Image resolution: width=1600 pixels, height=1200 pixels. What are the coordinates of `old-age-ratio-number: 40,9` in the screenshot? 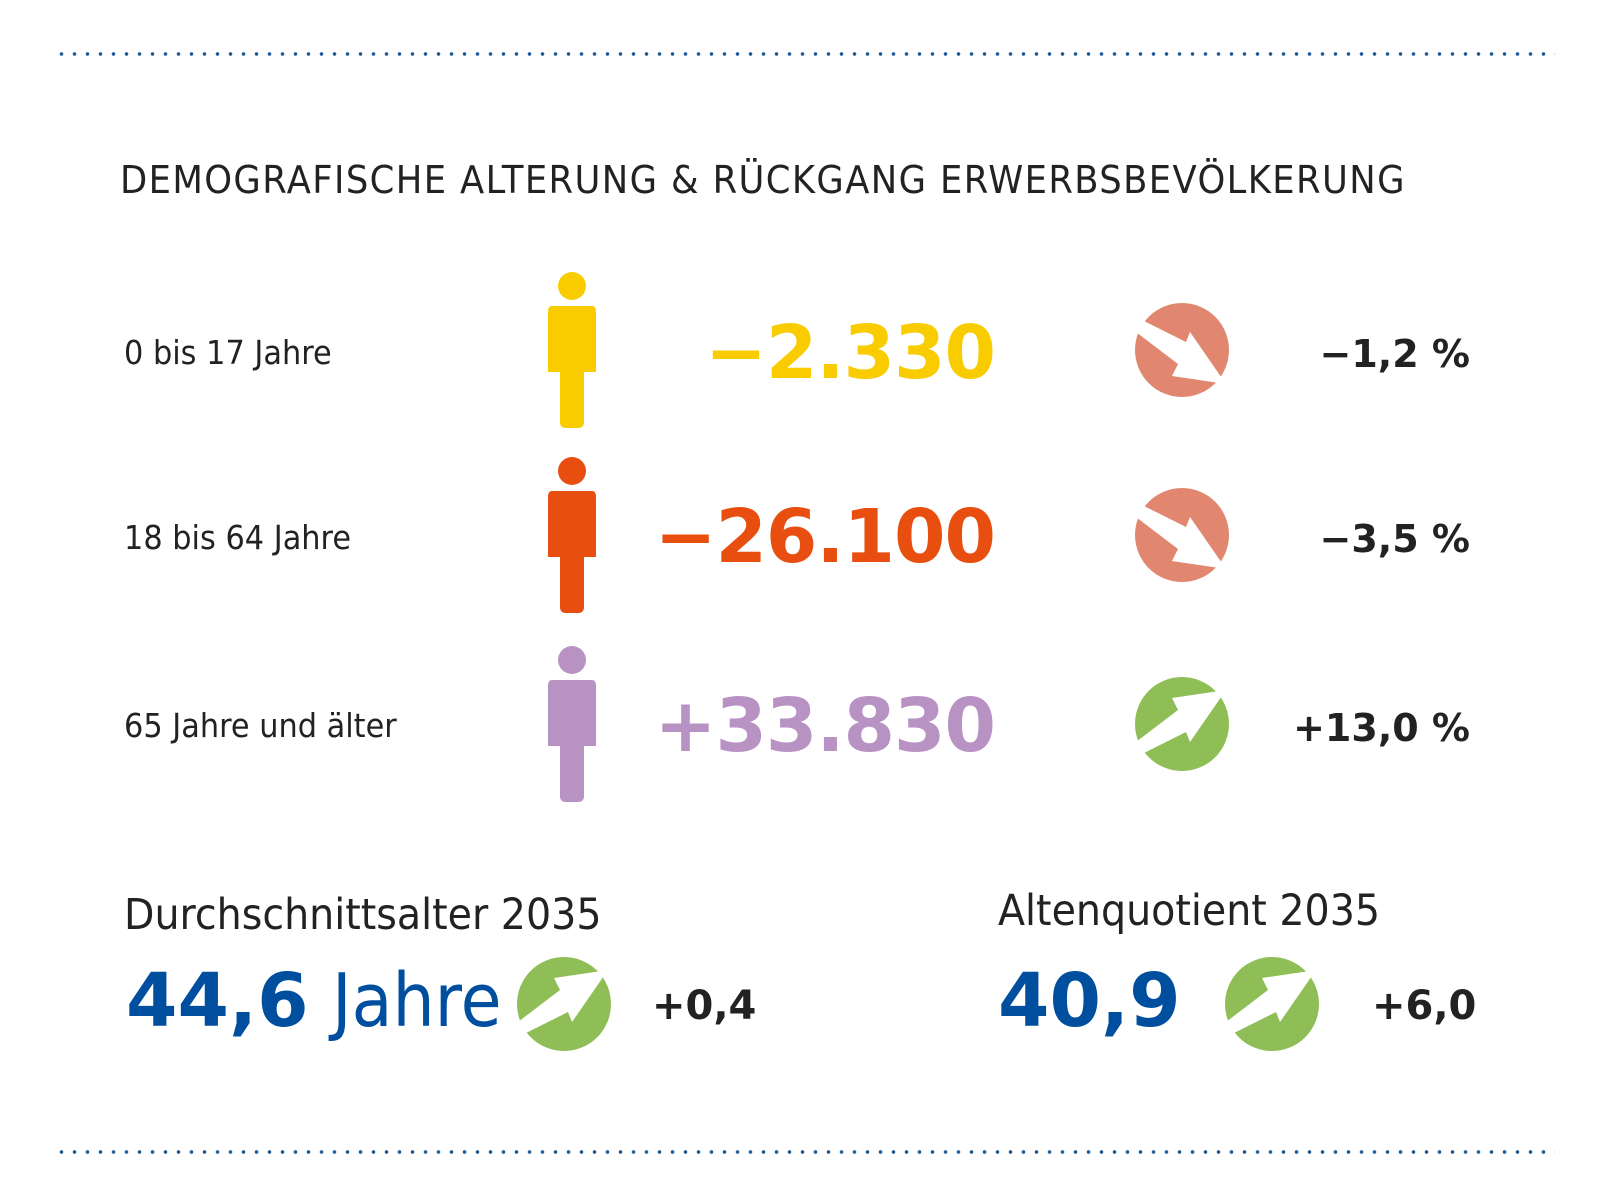 It's located at (1089, 1001).